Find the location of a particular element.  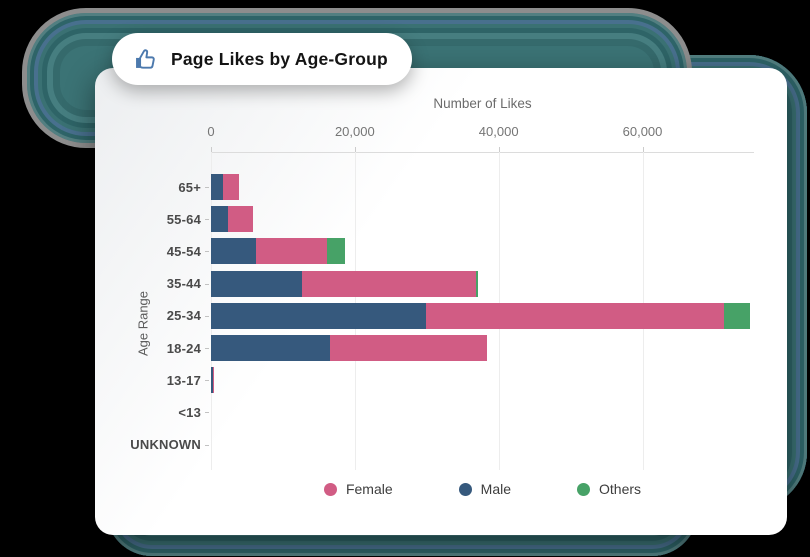

category-label: 18-24 is located at coordinates (183, 348).